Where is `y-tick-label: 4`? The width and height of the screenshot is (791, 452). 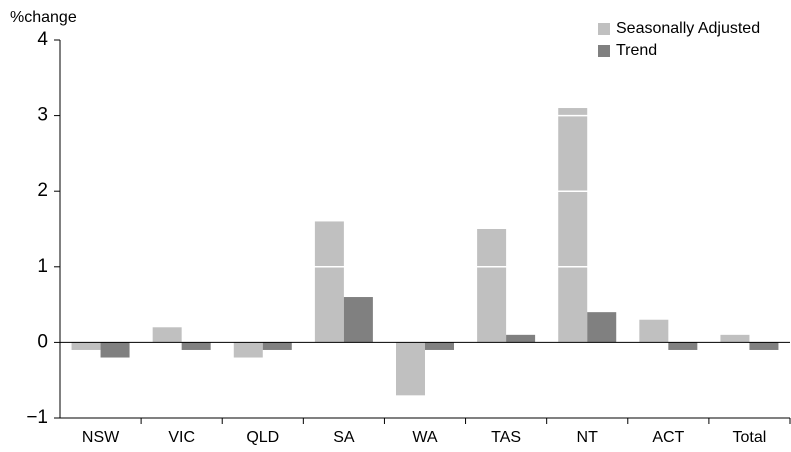 y-tick-label: 4 is located at coordinates (42, 39).